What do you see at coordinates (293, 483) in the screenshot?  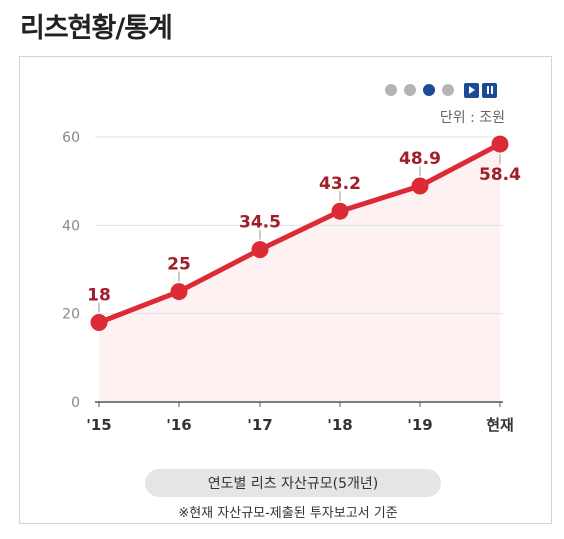 I see `chart-caption: 연도별 리츠 자산규모(5개년)` at bounding box center [293, 483].